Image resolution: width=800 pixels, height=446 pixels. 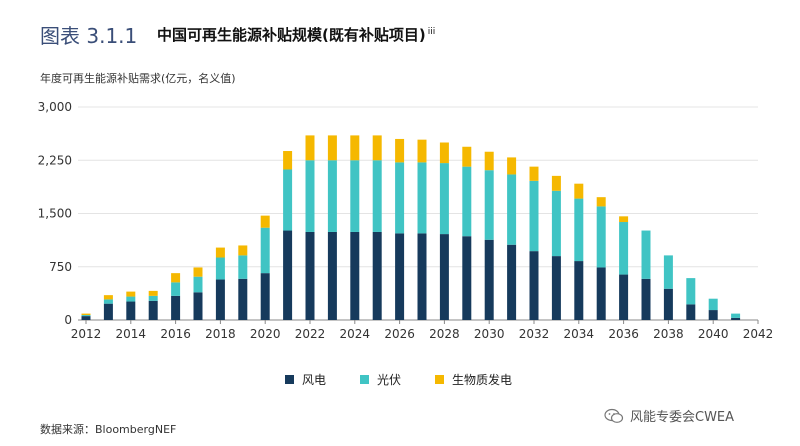 I want to click on legend-swatch-bio, so click(x=440, y=379).